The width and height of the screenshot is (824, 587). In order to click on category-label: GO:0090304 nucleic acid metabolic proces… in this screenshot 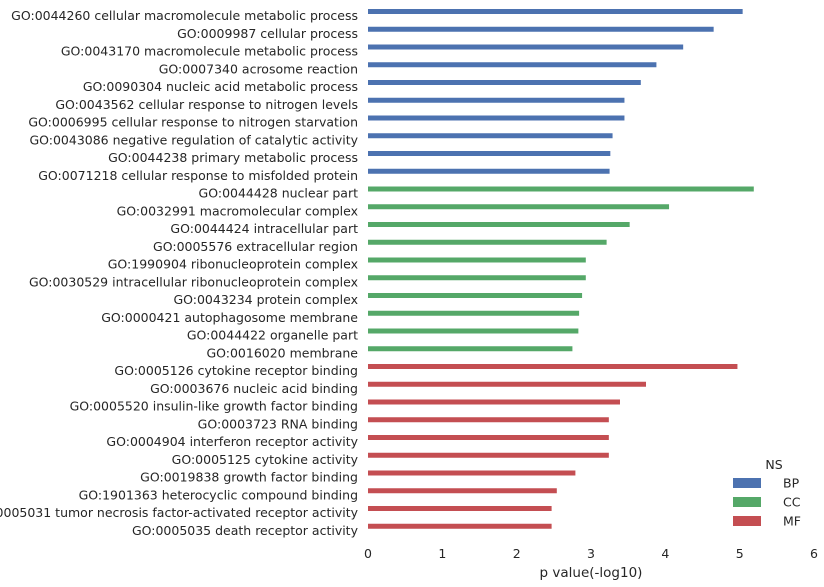, I will do `click(220, 86)`.